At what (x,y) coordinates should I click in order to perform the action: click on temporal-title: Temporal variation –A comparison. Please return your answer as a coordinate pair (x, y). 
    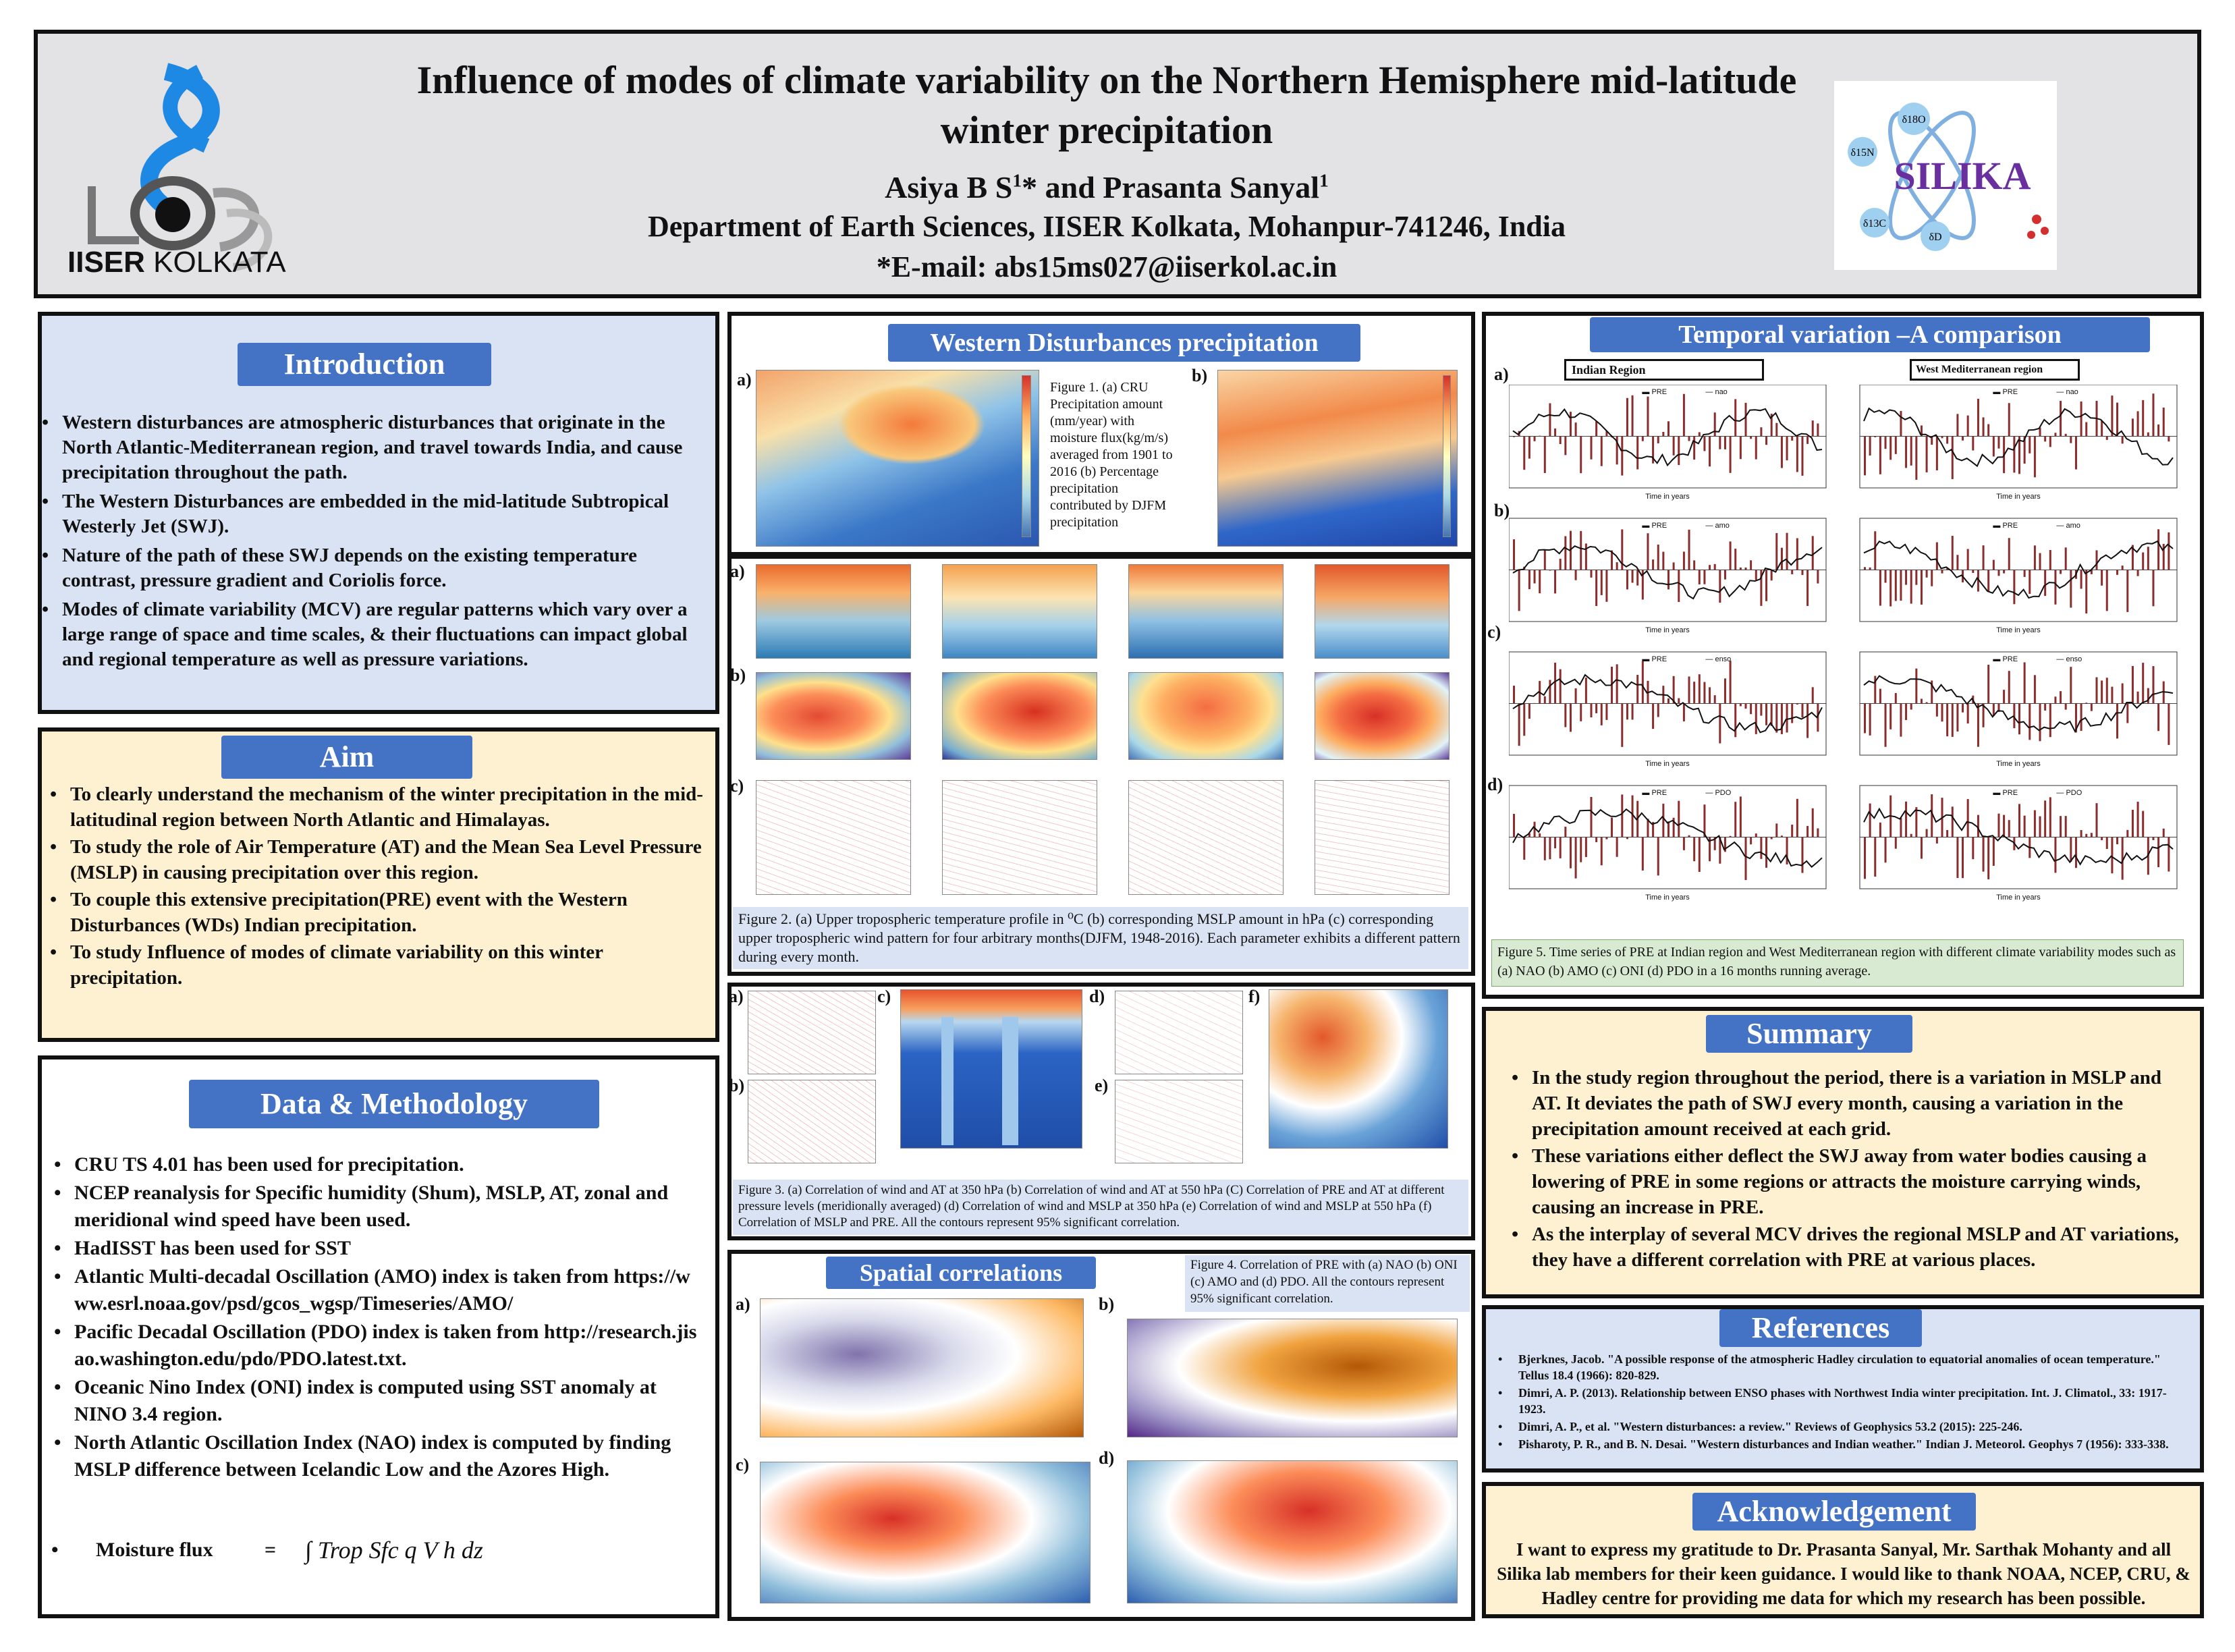
    Looking at the image, I should click on (1870, 334).